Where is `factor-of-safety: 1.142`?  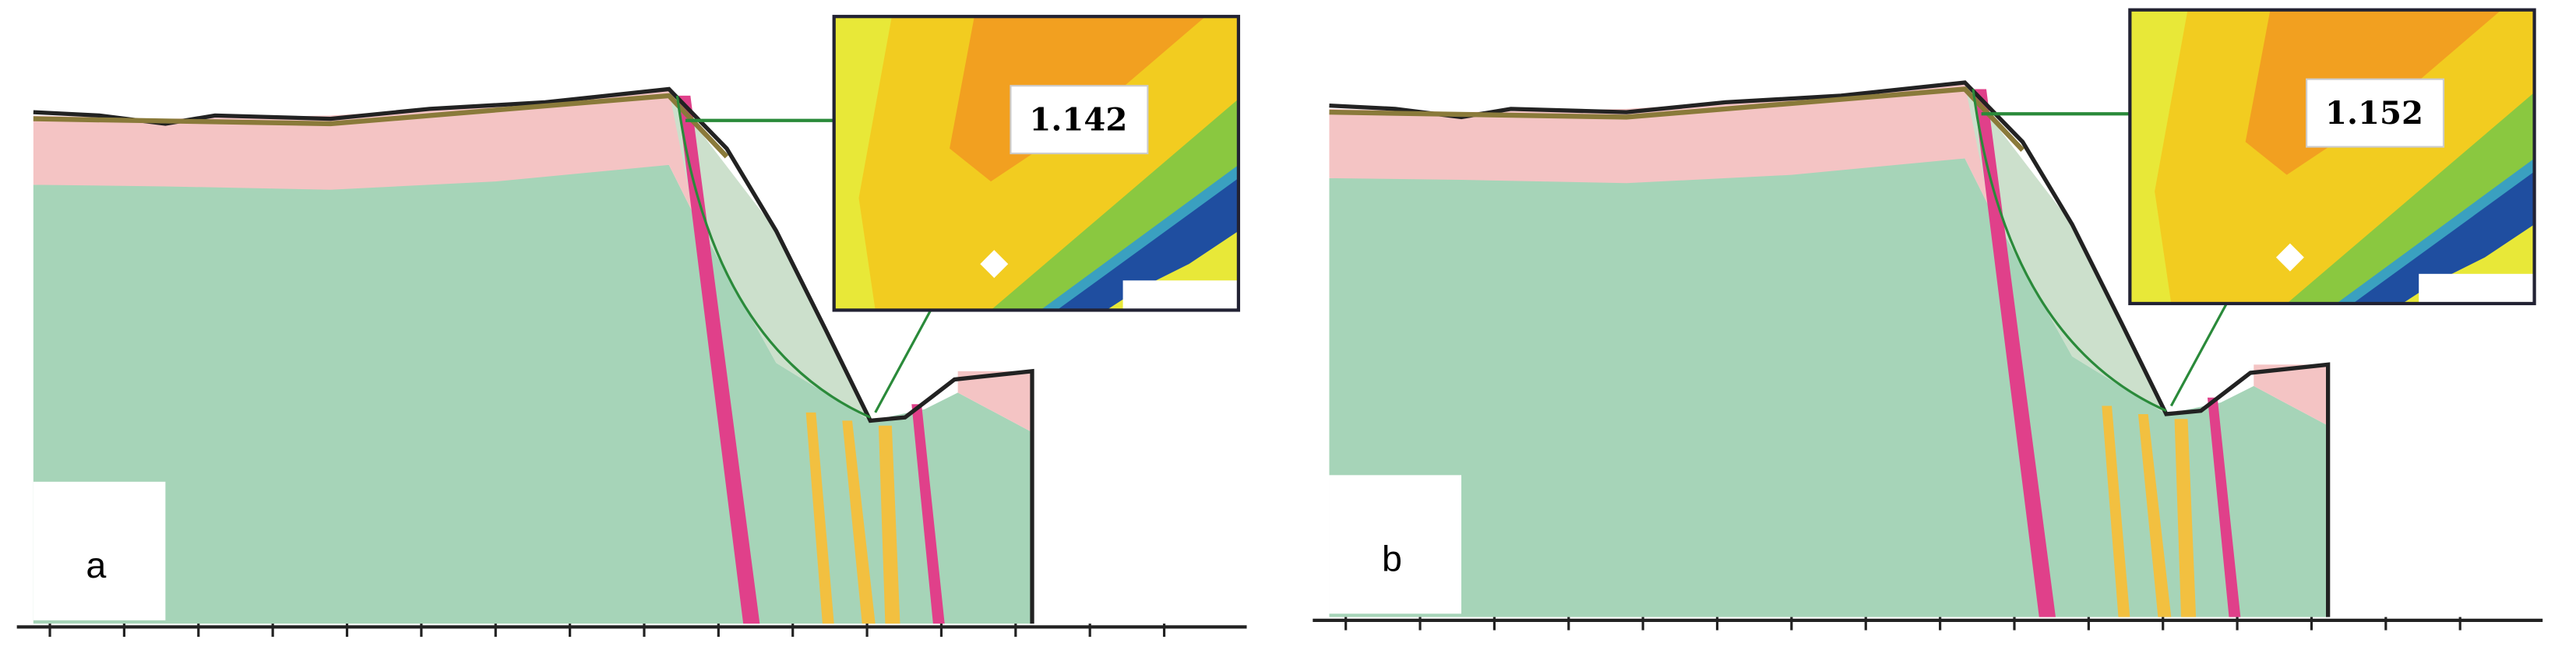
factor-of-safety: 1.142 is located at coordinates (1078, 119).